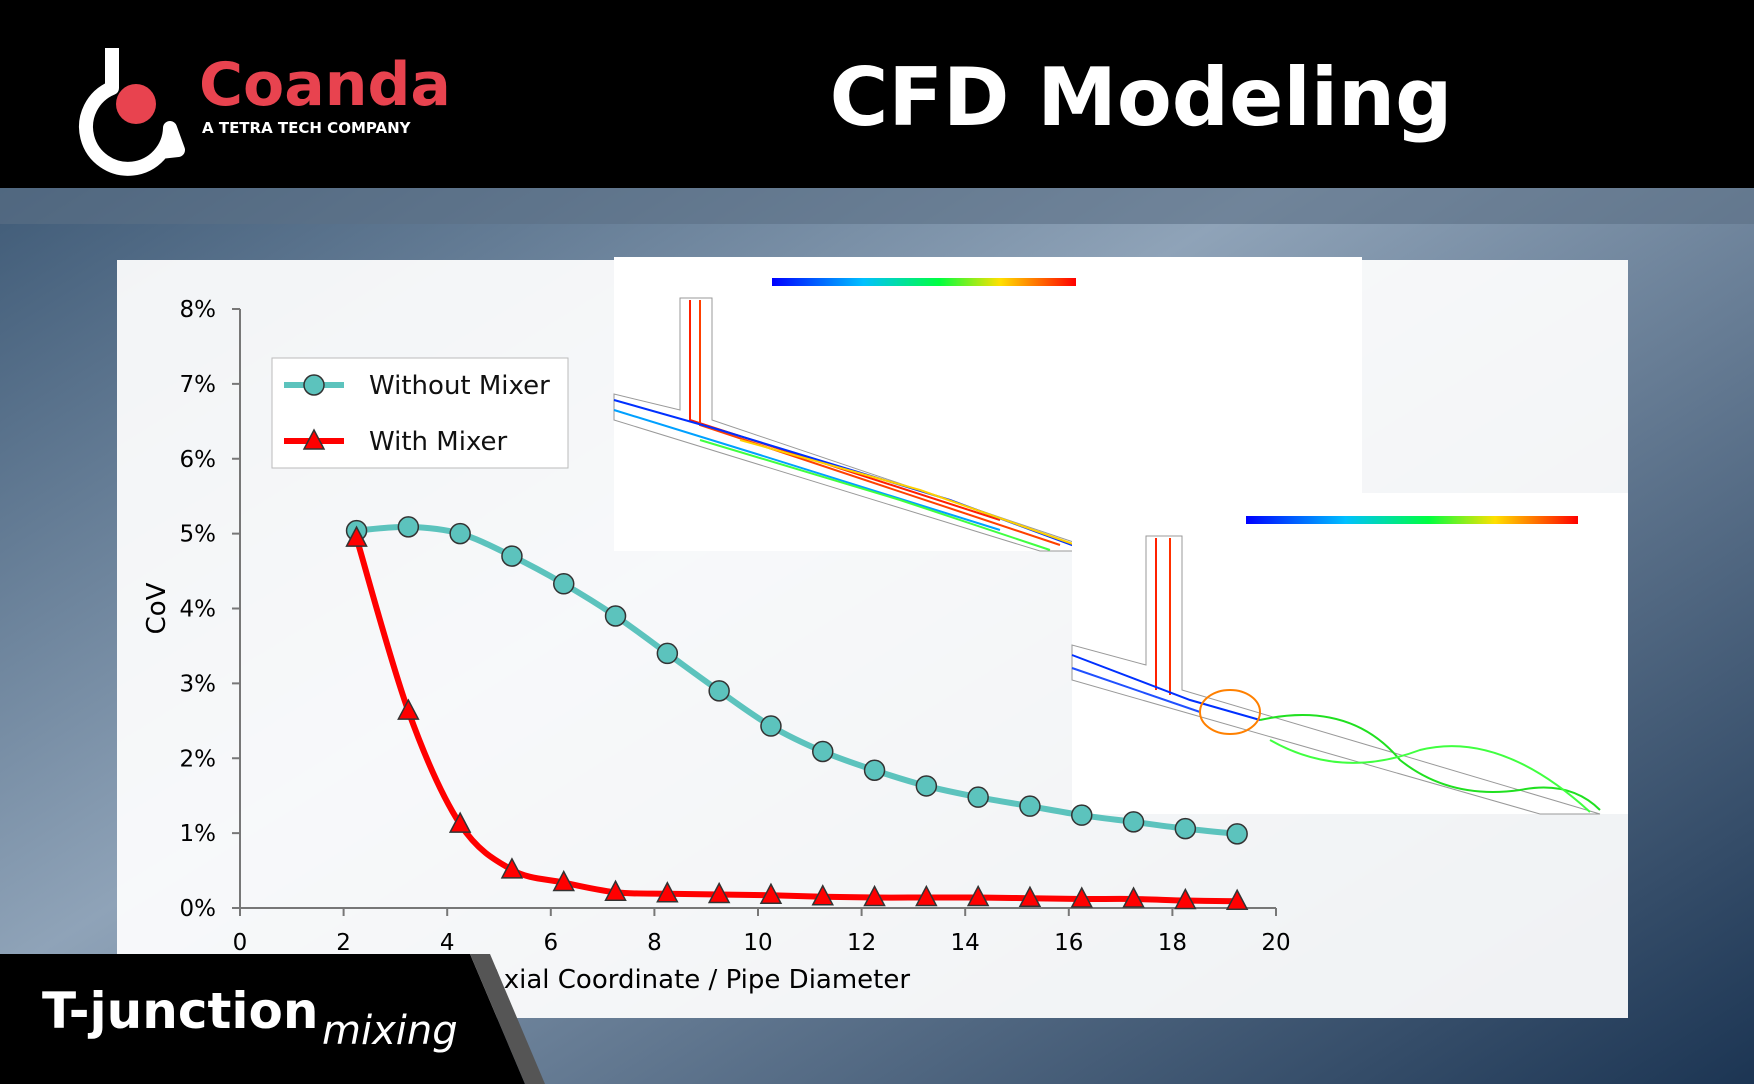 This screenshot has width=1754, height=1084. What do you see at coordinates (325, 85) in the screenshot?
I see `brand: Coanda` at bounding box center [325, 85].